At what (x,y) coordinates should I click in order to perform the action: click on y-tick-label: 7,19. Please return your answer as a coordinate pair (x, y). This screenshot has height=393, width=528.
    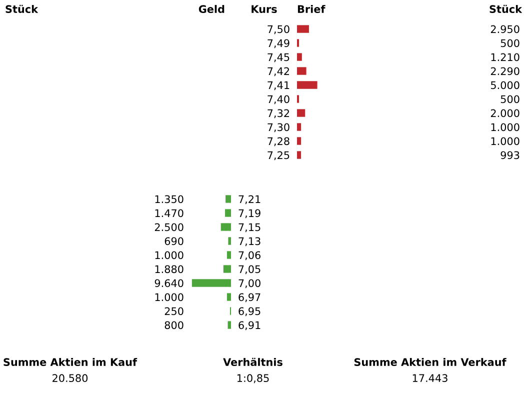
    Looking at the image, I should click on (249, 213).